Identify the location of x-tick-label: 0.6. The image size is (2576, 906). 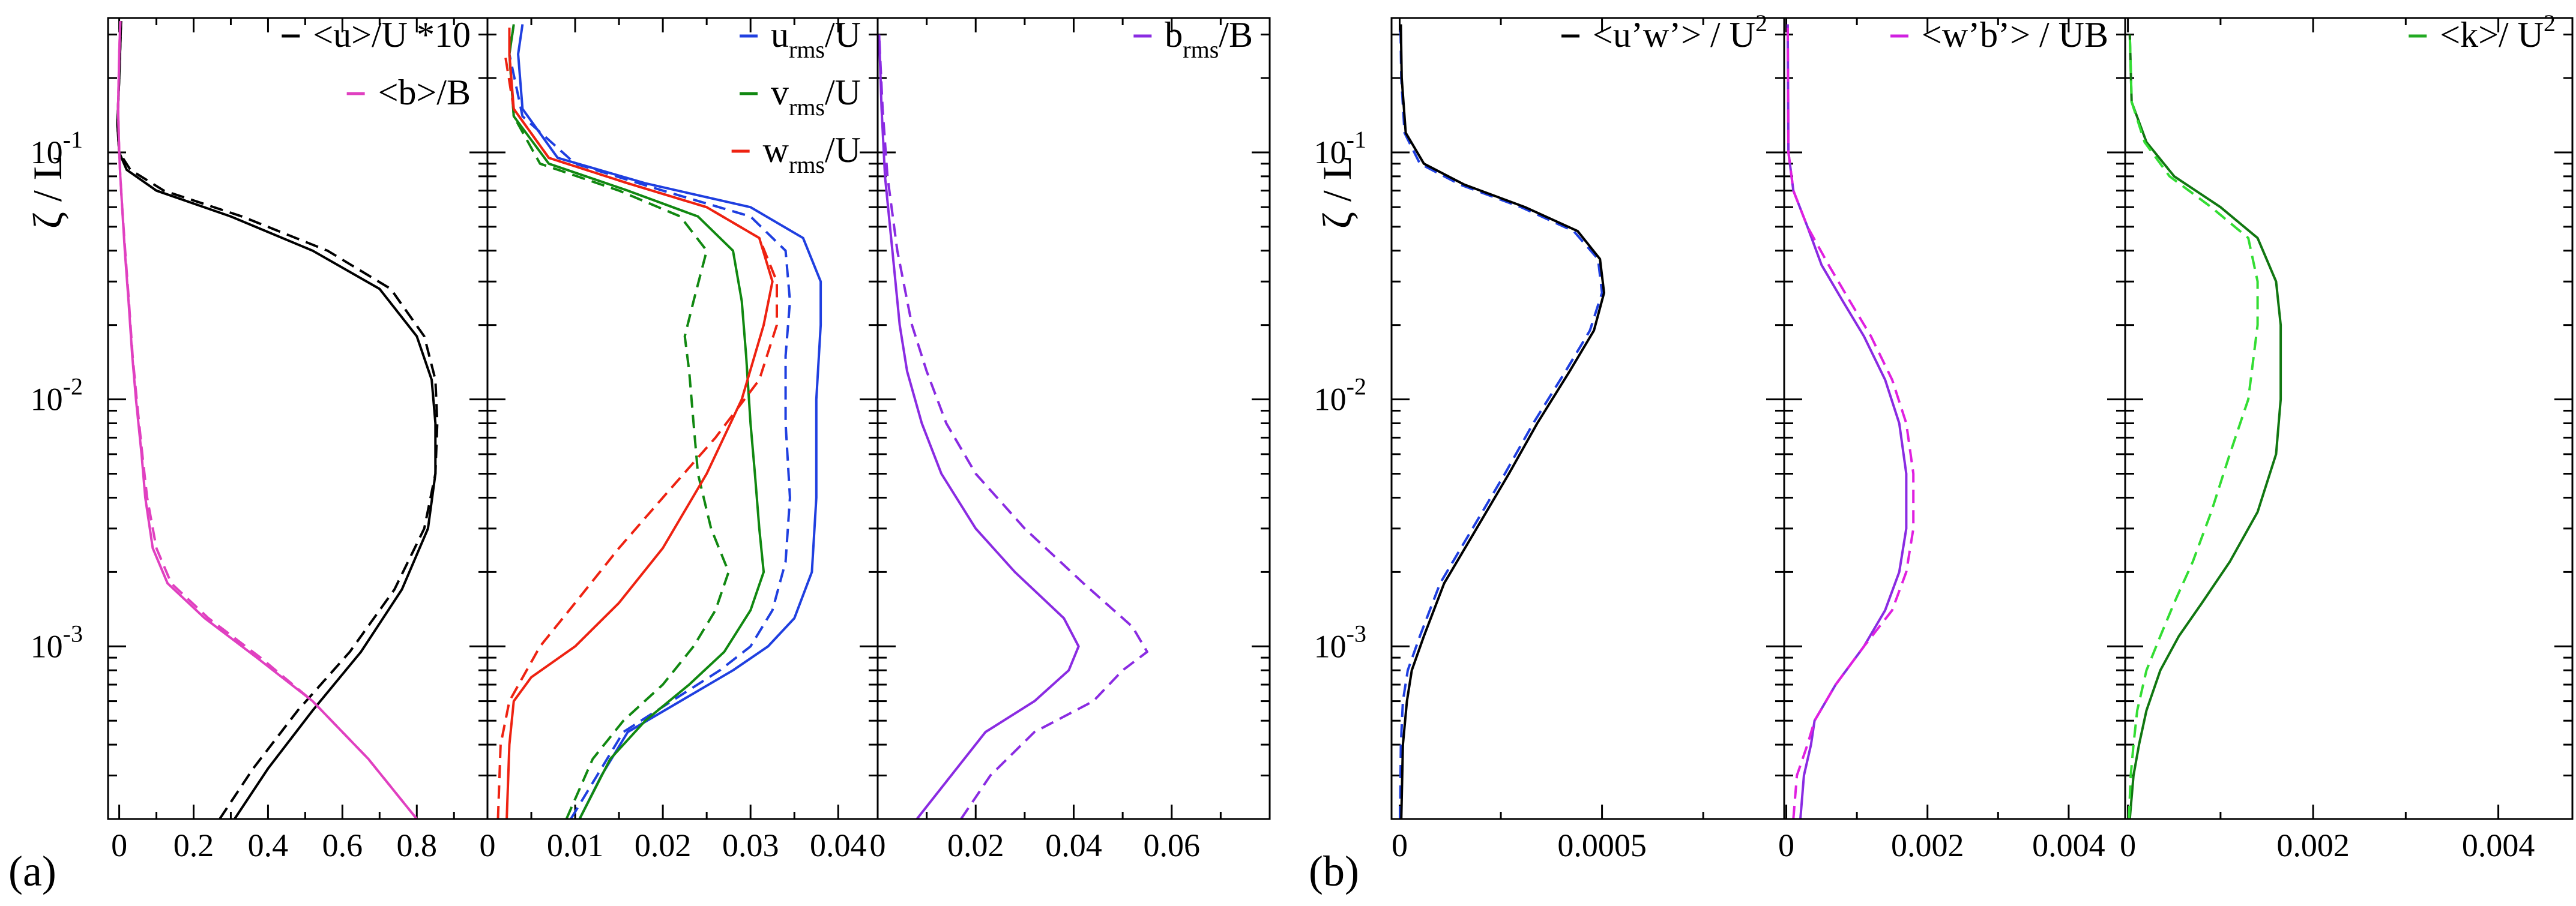
(342, 845).